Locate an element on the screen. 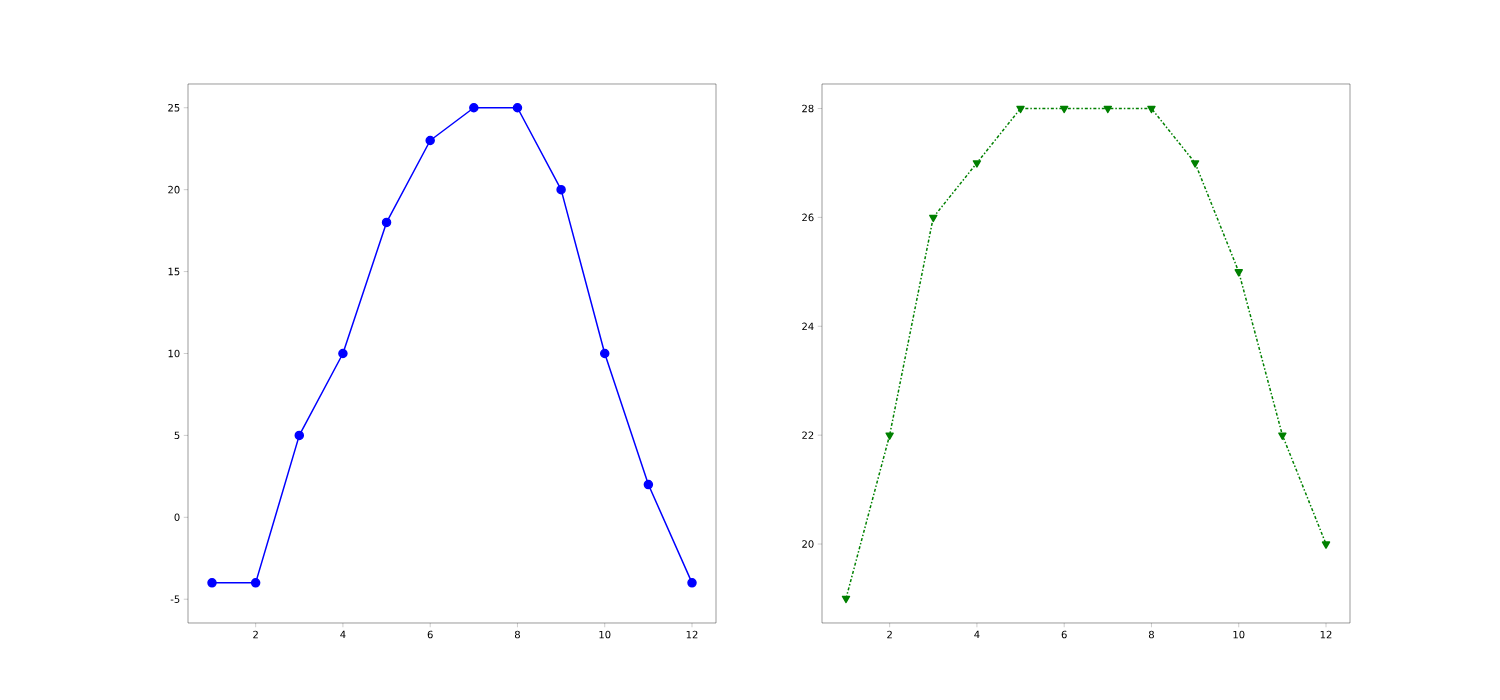  y-tick-label: 26 is located at coordinates (808, 217).